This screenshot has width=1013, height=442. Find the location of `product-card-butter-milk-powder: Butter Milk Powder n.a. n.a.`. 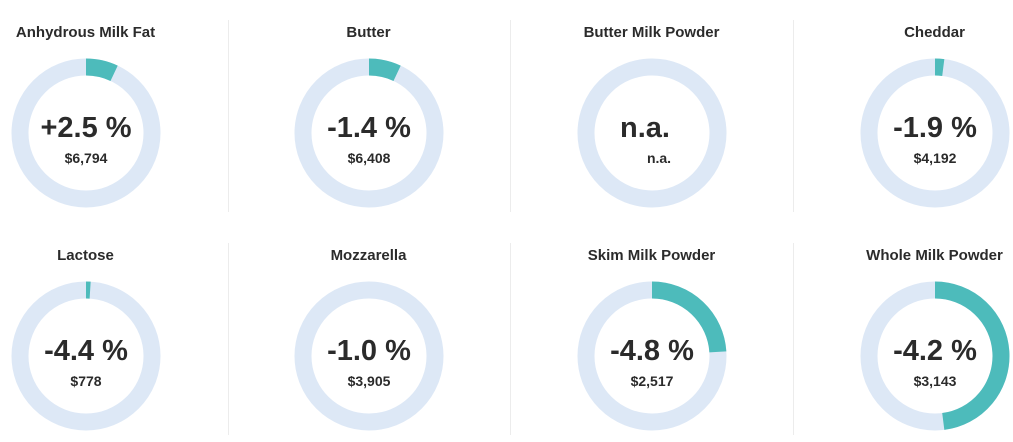

product-card-butter-milk-powder: Butter Milk Powder n.a. n.a. is located at coordinates (651, 109).